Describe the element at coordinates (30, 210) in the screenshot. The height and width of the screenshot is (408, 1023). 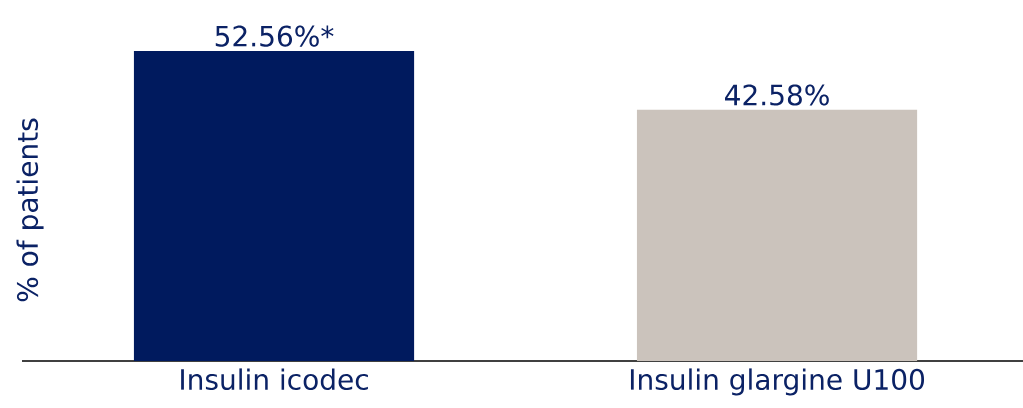
I see `y-axis-title: % of patients` at that location.